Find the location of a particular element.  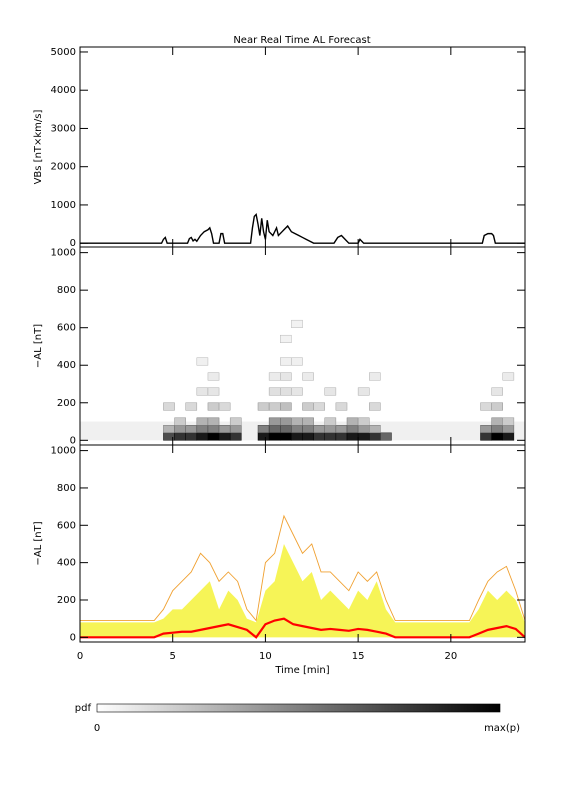

x-tick-label: 0 is located at coordinates (80, 656).